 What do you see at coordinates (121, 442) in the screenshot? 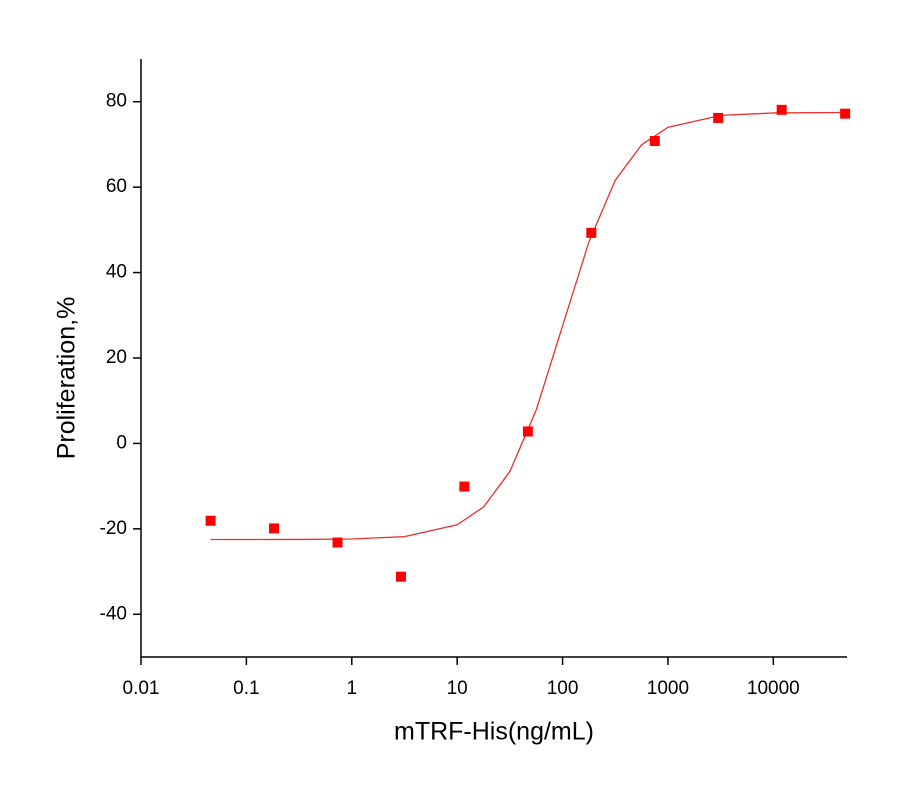
I see `y-tick-label: 0` at bounding box center [121, 442].